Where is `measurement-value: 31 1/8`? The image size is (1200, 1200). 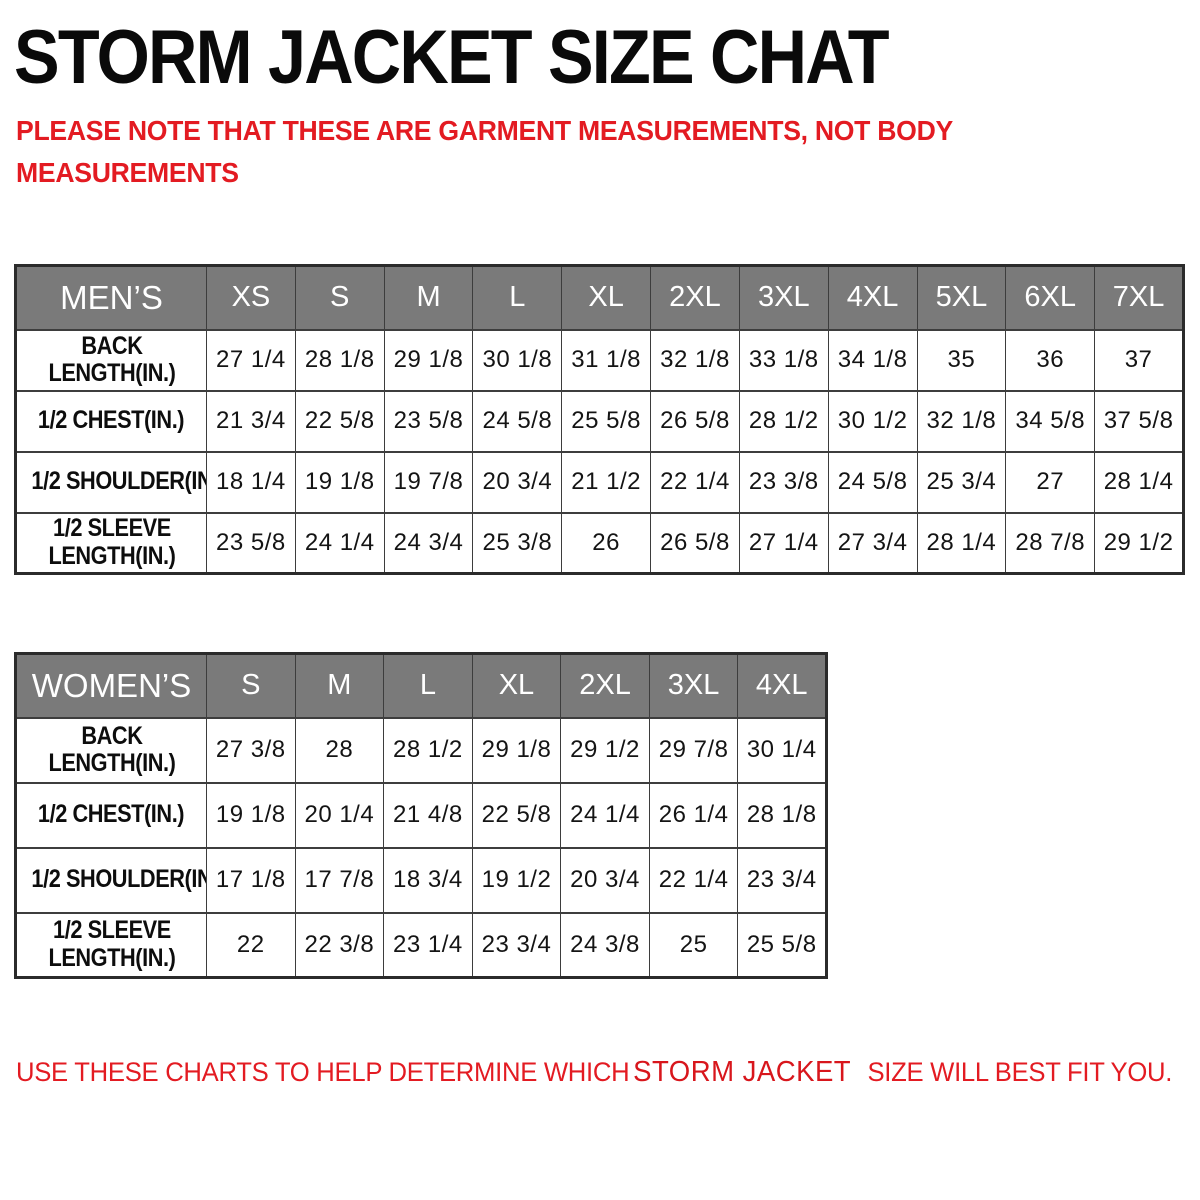
measurement-value: 31 1/8 is located at coordinates (606, 360).